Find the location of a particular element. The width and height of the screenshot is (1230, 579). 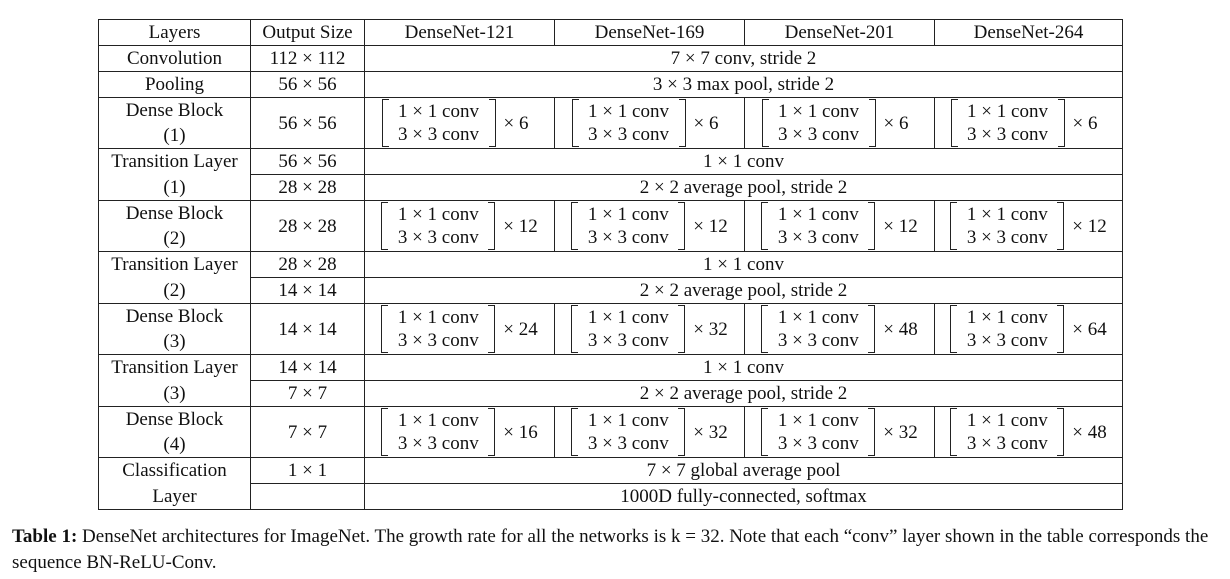

dense-block-spec: 1 × 1 conv 3 × 3 conv × 64 is located at coordinates (1028, 329).